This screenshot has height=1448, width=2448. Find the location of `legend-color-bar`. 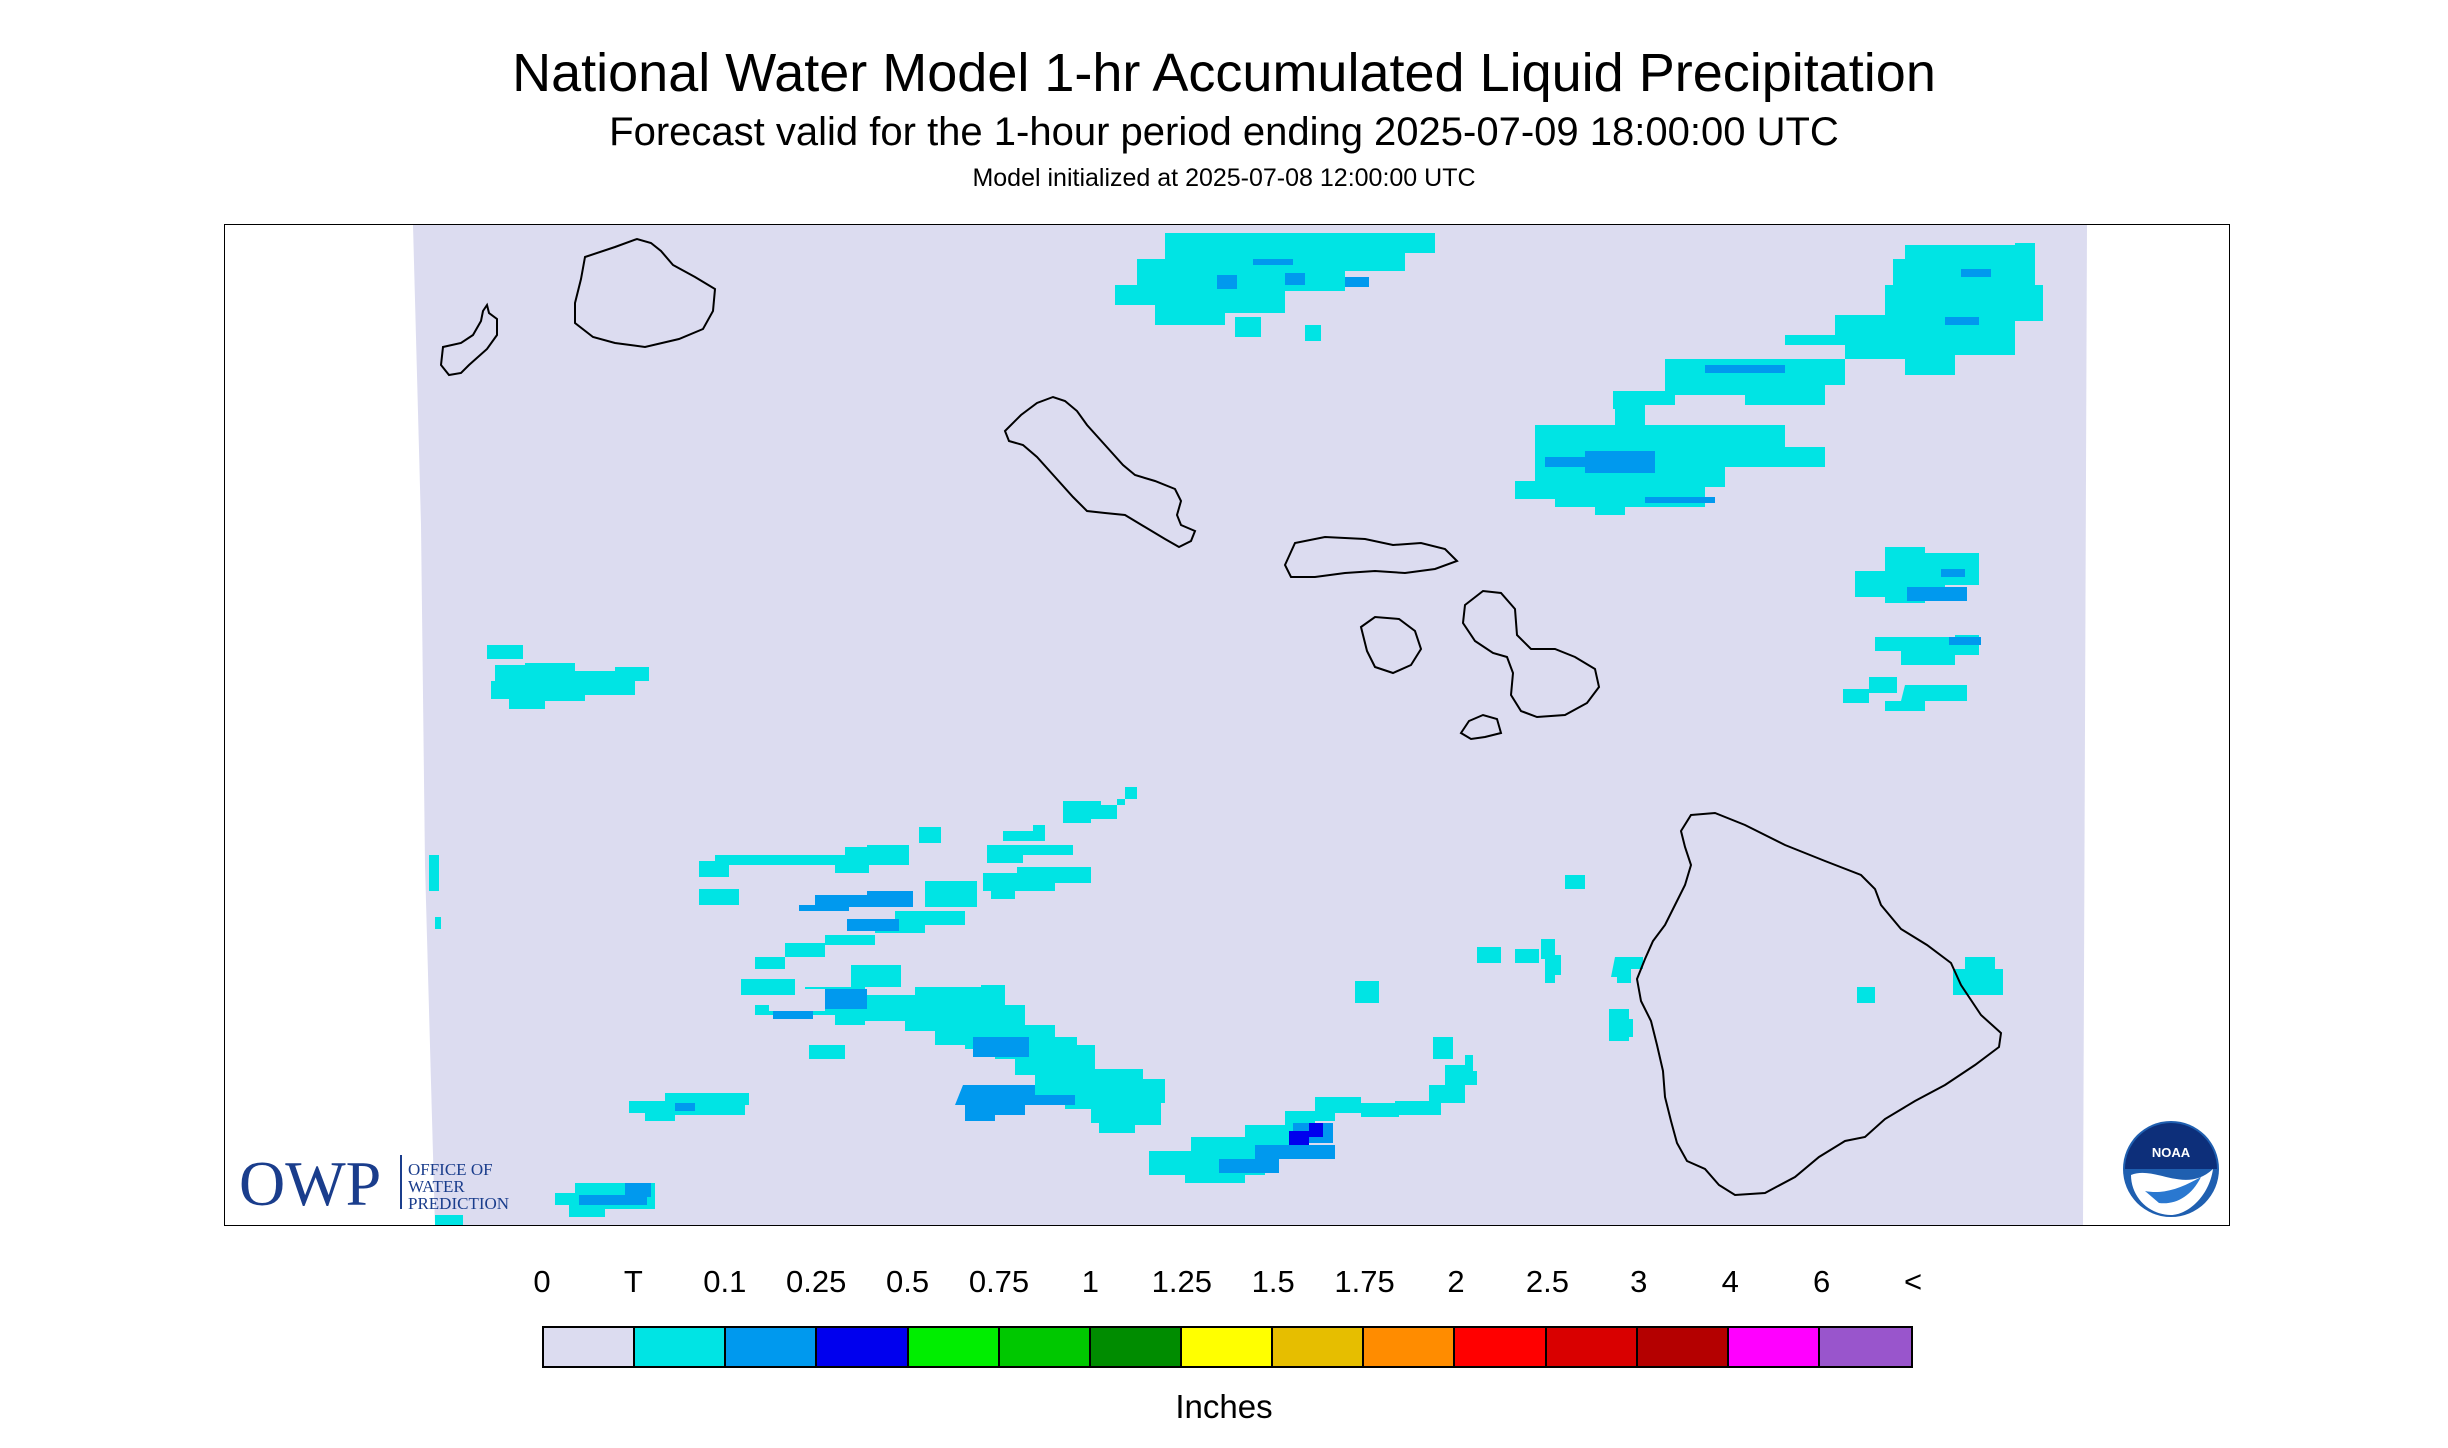

legend-color-bar is located at coordinates (1227, 1347).